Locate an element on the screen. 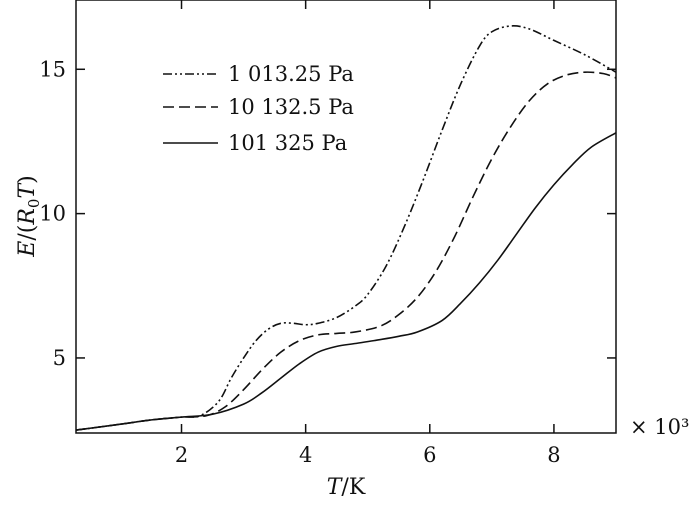 This screenshot has height=512, width=700. legend-label-2: 10 132.5 Pa is located at coordinates (291, 107).